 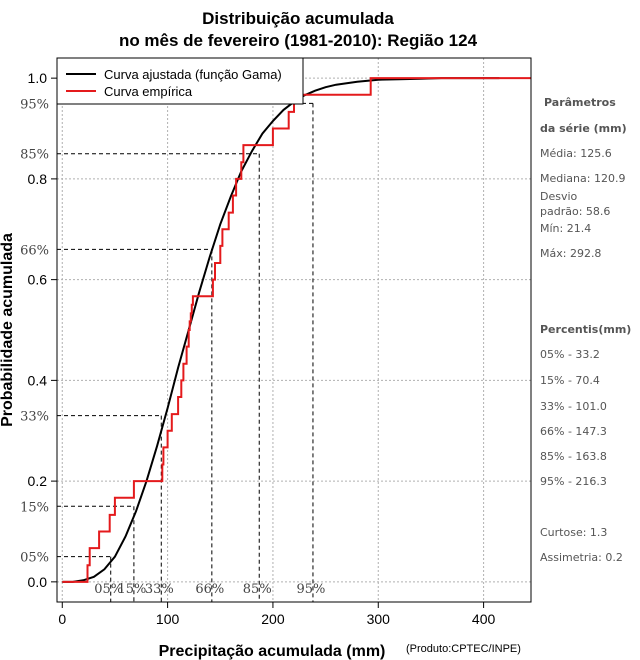 I want to click on percentile-x-label: 85%, so click(x=257, y=589).